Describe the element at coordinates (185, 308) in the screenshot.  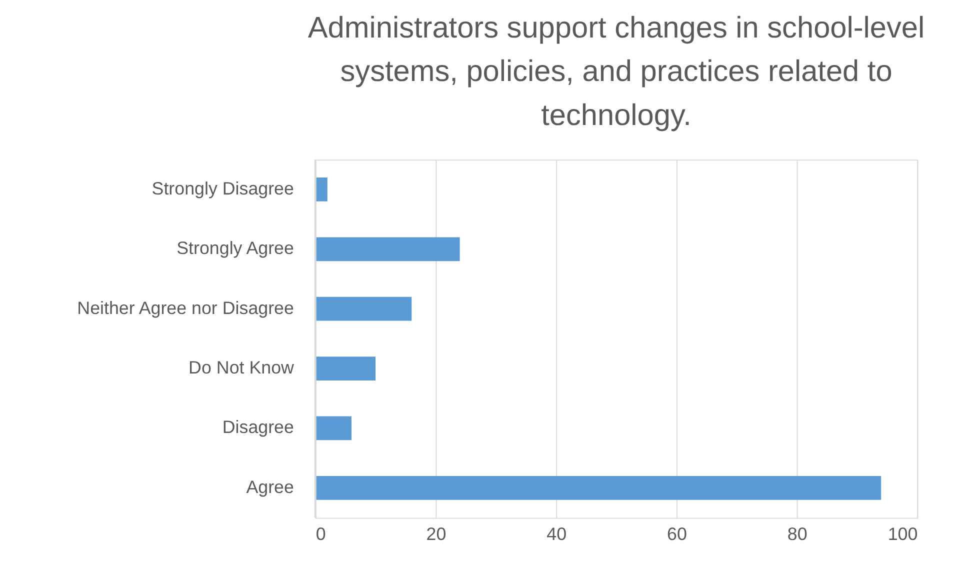
I see `y-tick-label: Neither Agree nor Disagree` at that location.